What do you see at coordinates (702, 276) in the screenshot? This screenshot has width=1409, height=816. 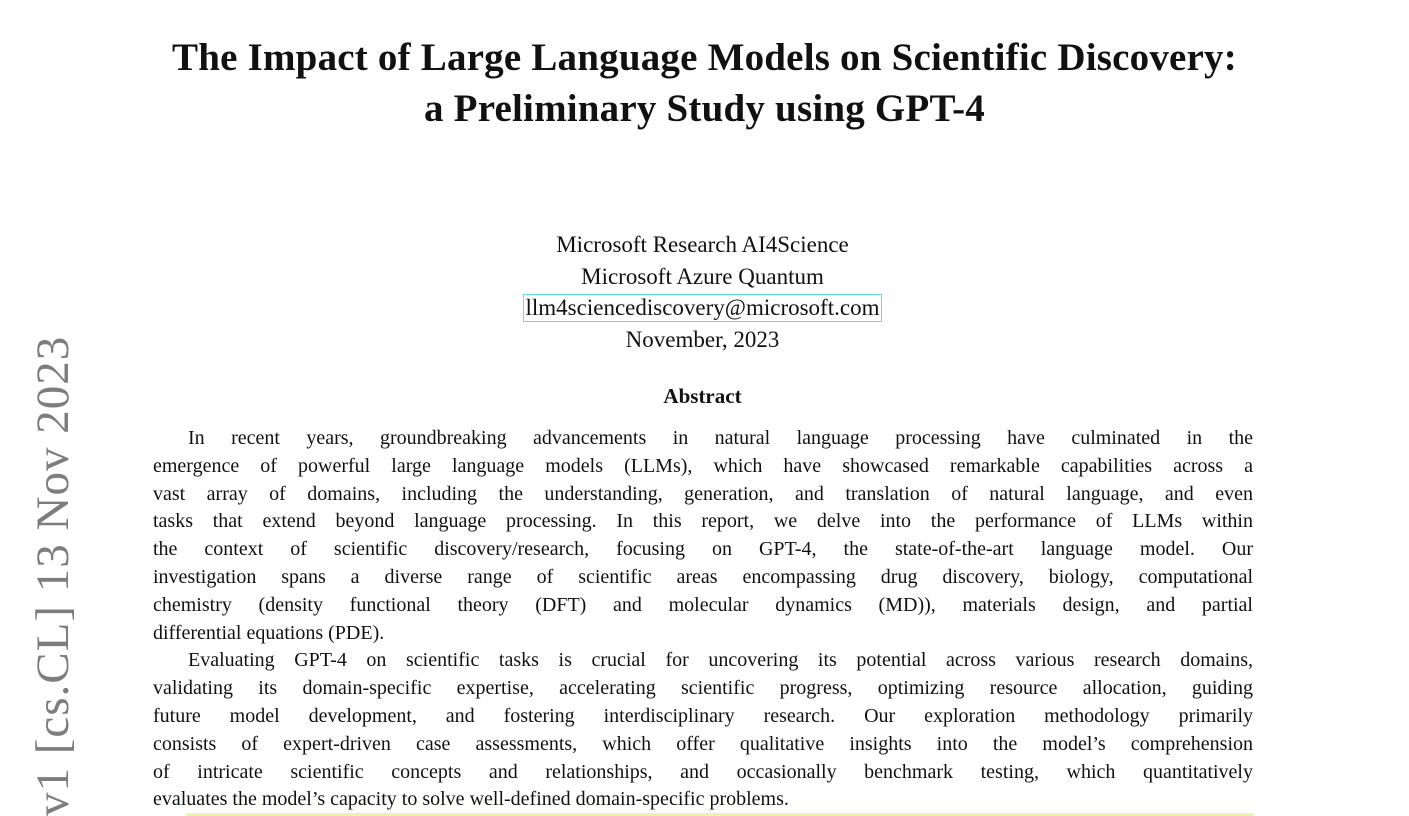 I see `affiliation-2: Microsoft Azure Quantum` at bounding box center [702, 276].